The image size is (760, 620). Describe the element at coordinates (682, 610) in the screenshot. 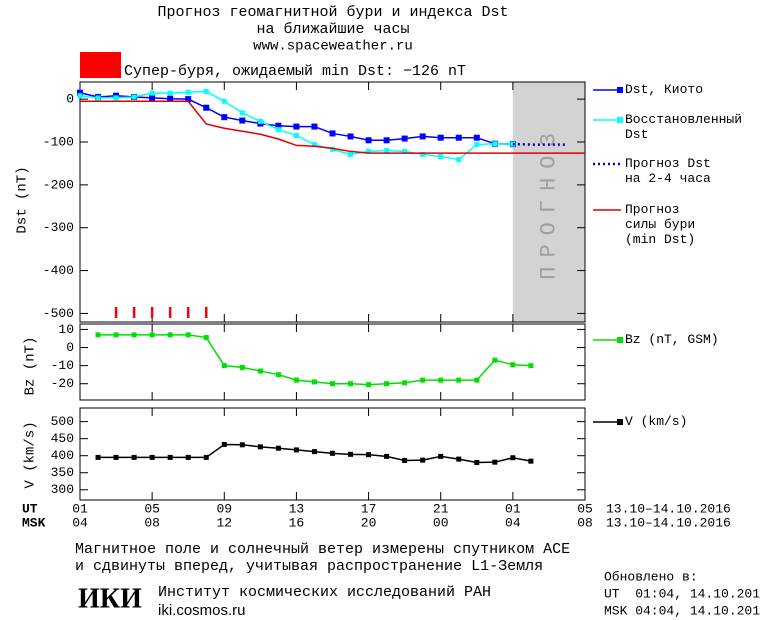

I see `updated-time: MSK 04:04, 14.10.2016` at that location.